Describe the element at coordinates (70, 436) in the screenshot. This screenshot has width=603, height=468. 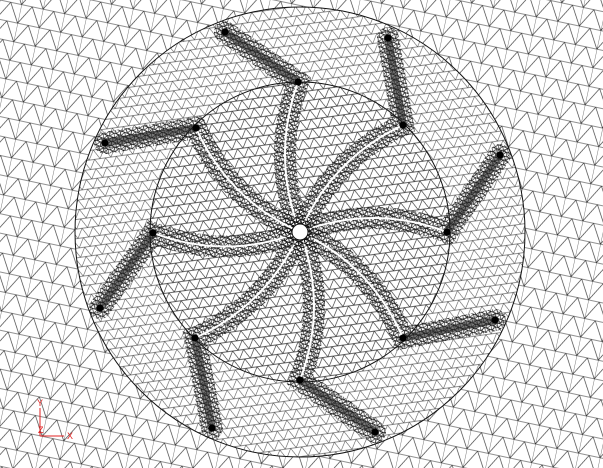
I see `x-label: X` at that location.